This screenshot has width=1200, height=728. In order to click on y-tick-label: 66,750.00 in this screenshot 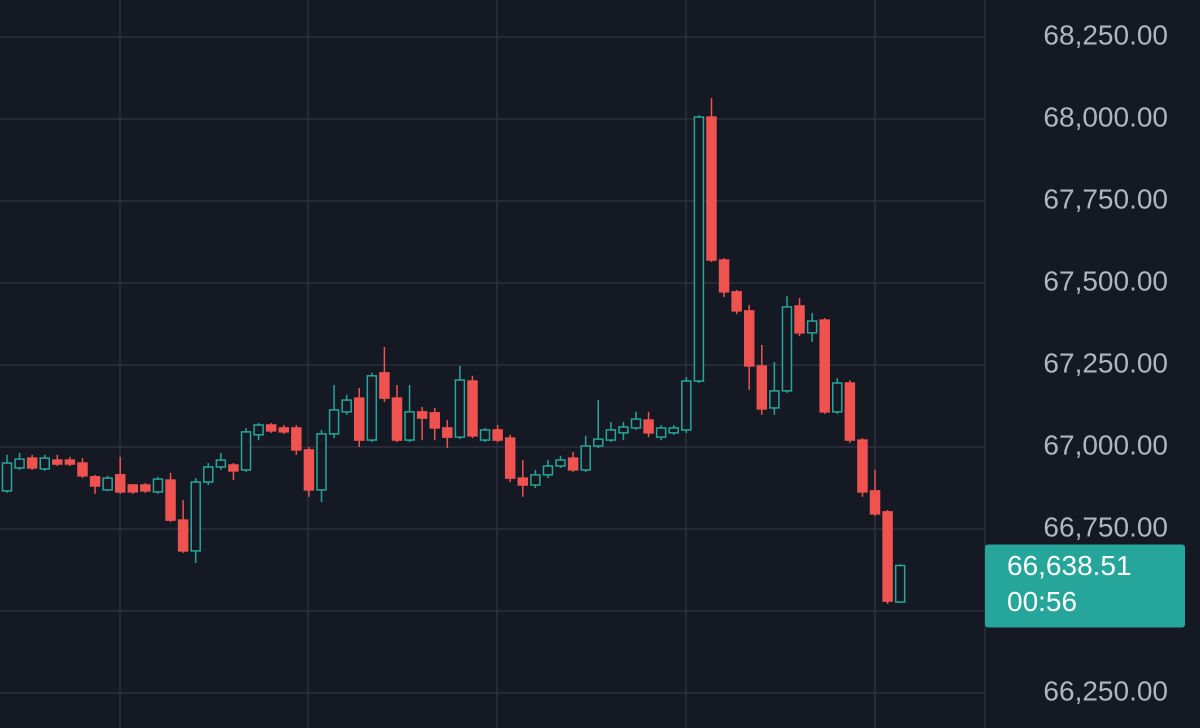, I will do `click(1105, 526)`.